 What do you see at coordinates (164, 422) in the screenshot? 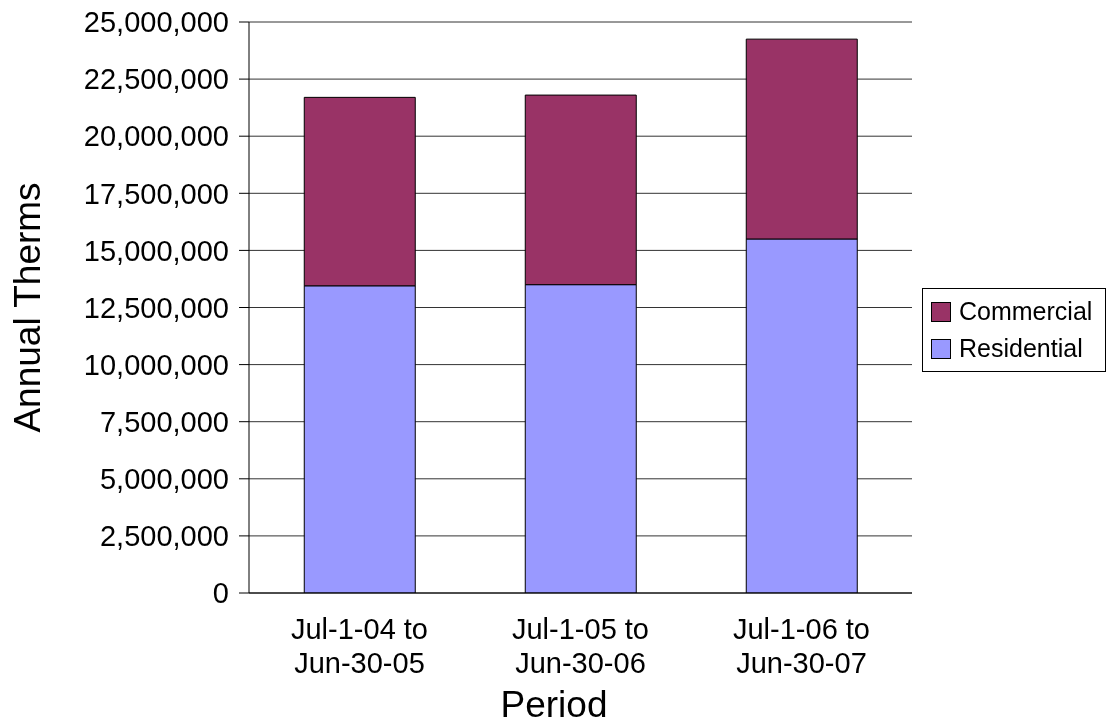
I see `y-tick-label: 7,500,000` at bounding box center [164, 422].